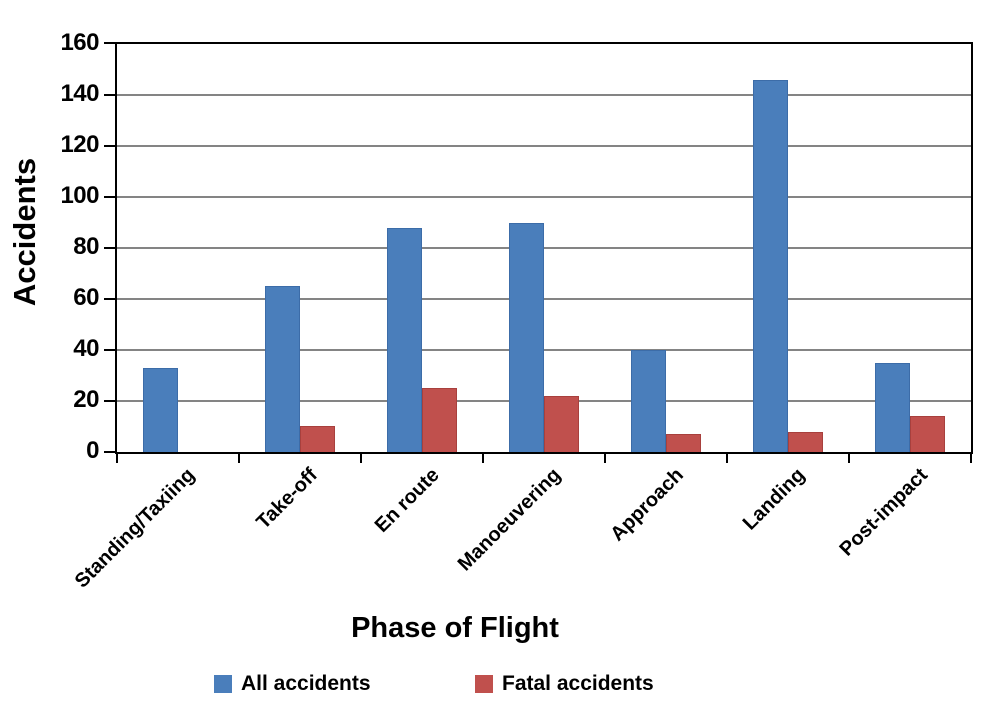 Image resolution: width=1000 pixels, height=715 pixels. What do you see at coordinates (407, 500) in the screenshot?
I see `x-category-label: En route` at bounding box center [407, 500].